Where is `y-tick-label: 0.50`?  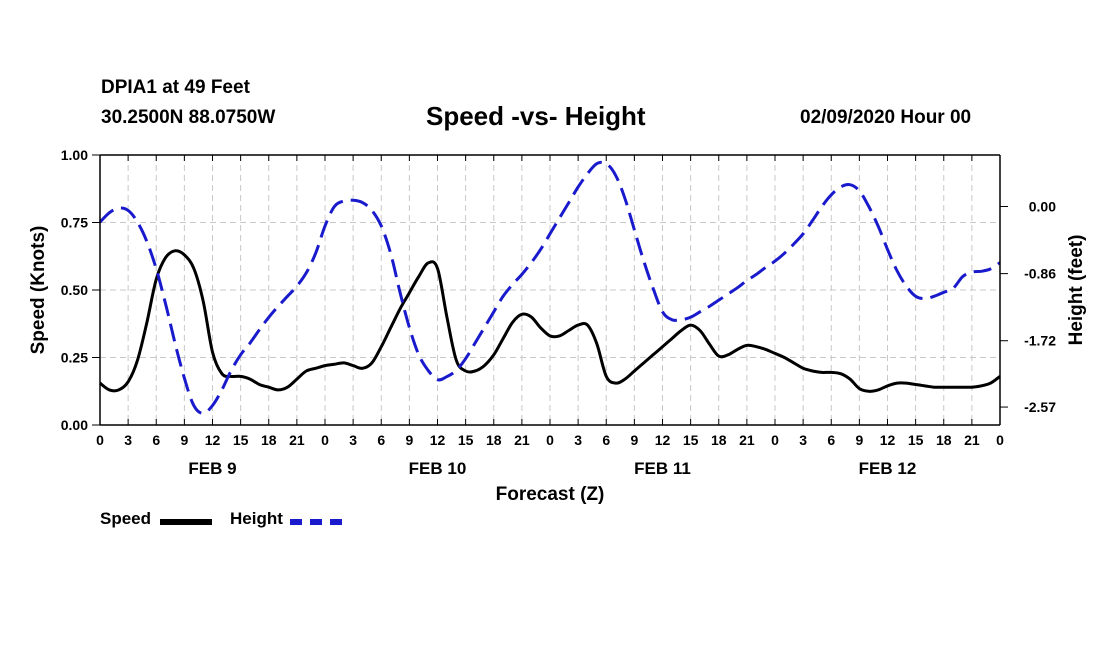 y-tick-label: 0.50 is located at coordinates (74, 290).